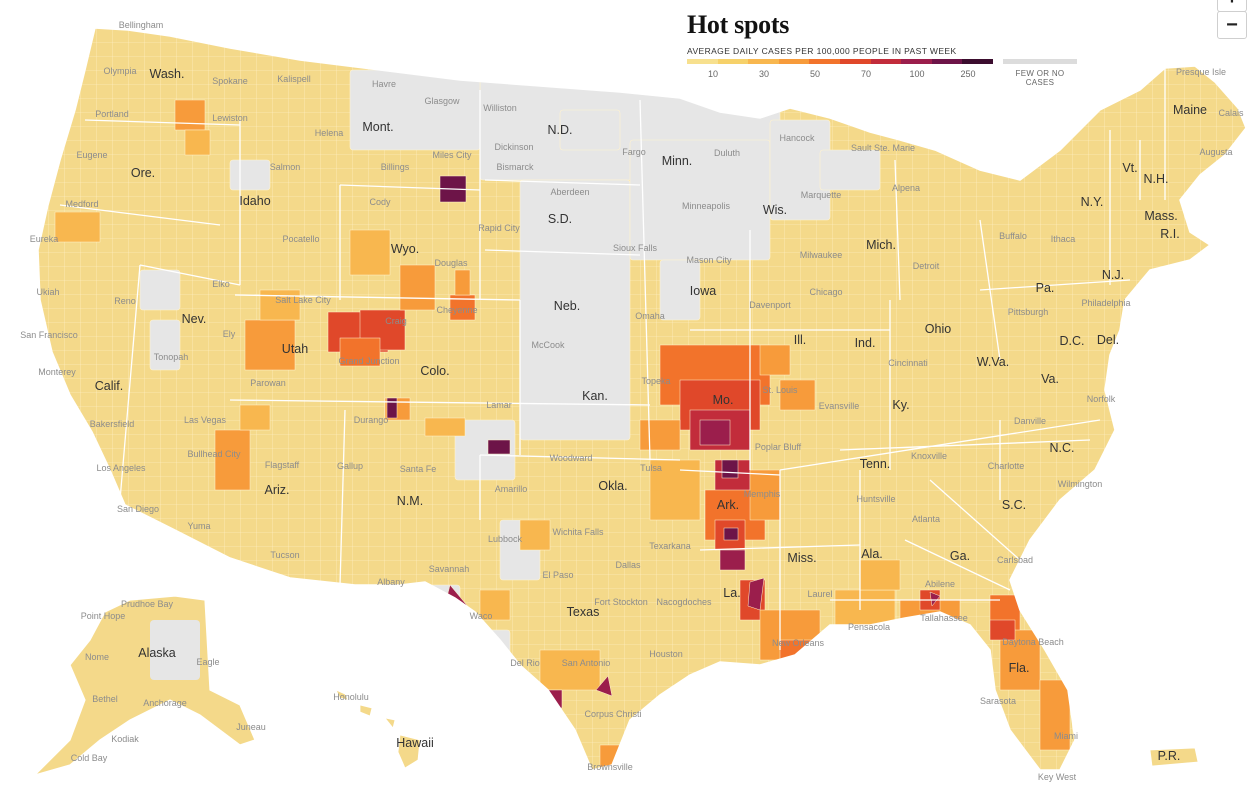  What do you see at coordinates (229, 334) in the screenshot?
I see `city-label: Ely` at bounding box center [229, 334].